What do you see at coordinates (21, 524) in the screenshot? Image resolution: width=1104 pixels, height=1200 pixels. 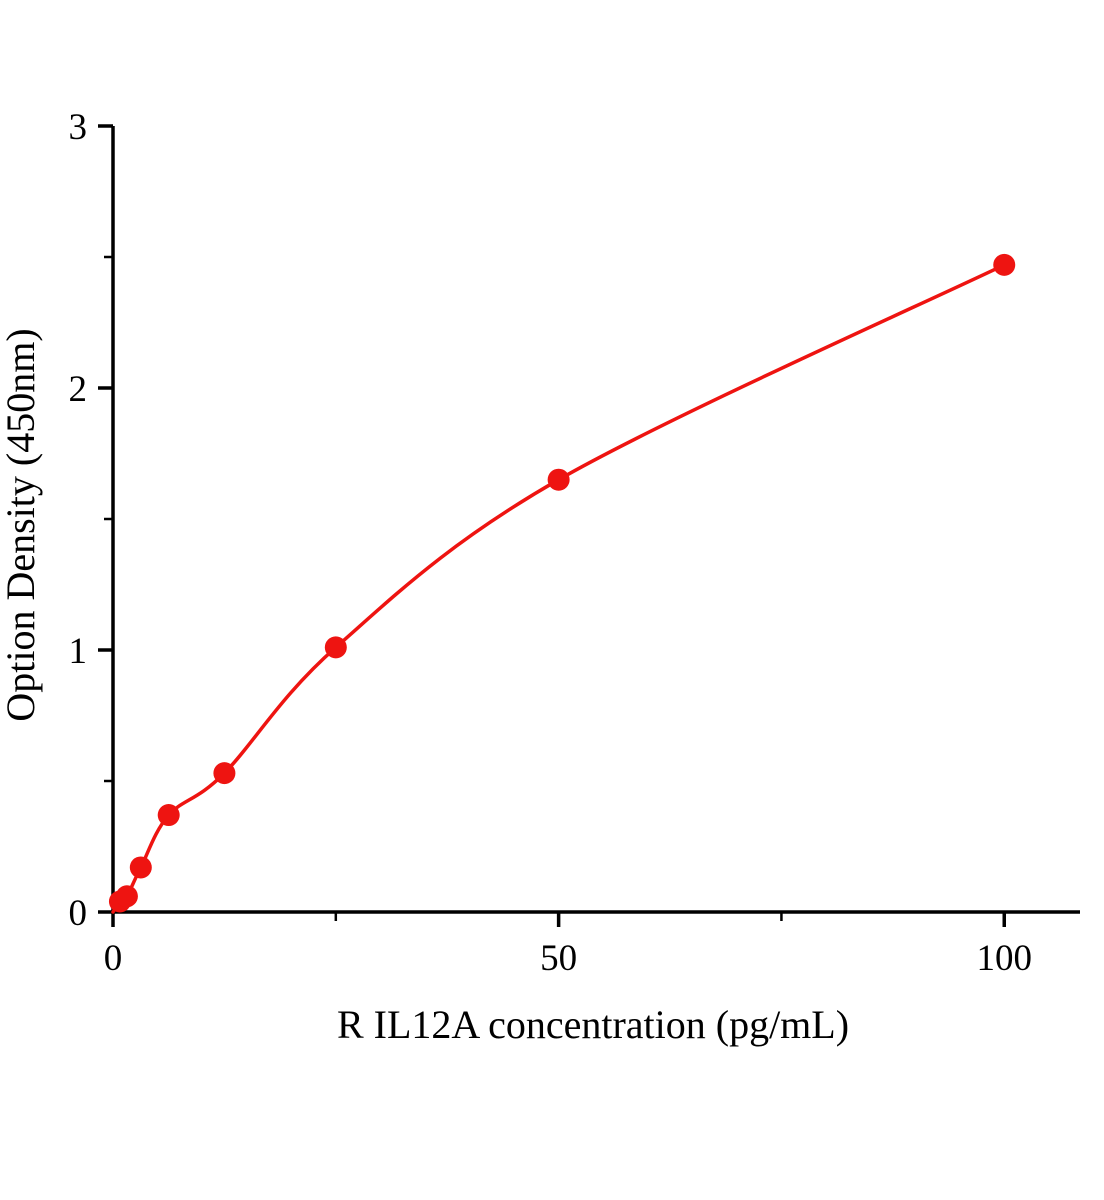 I see `y-axis-title: Option Density (450nm)` at bounding box center [21, 524].